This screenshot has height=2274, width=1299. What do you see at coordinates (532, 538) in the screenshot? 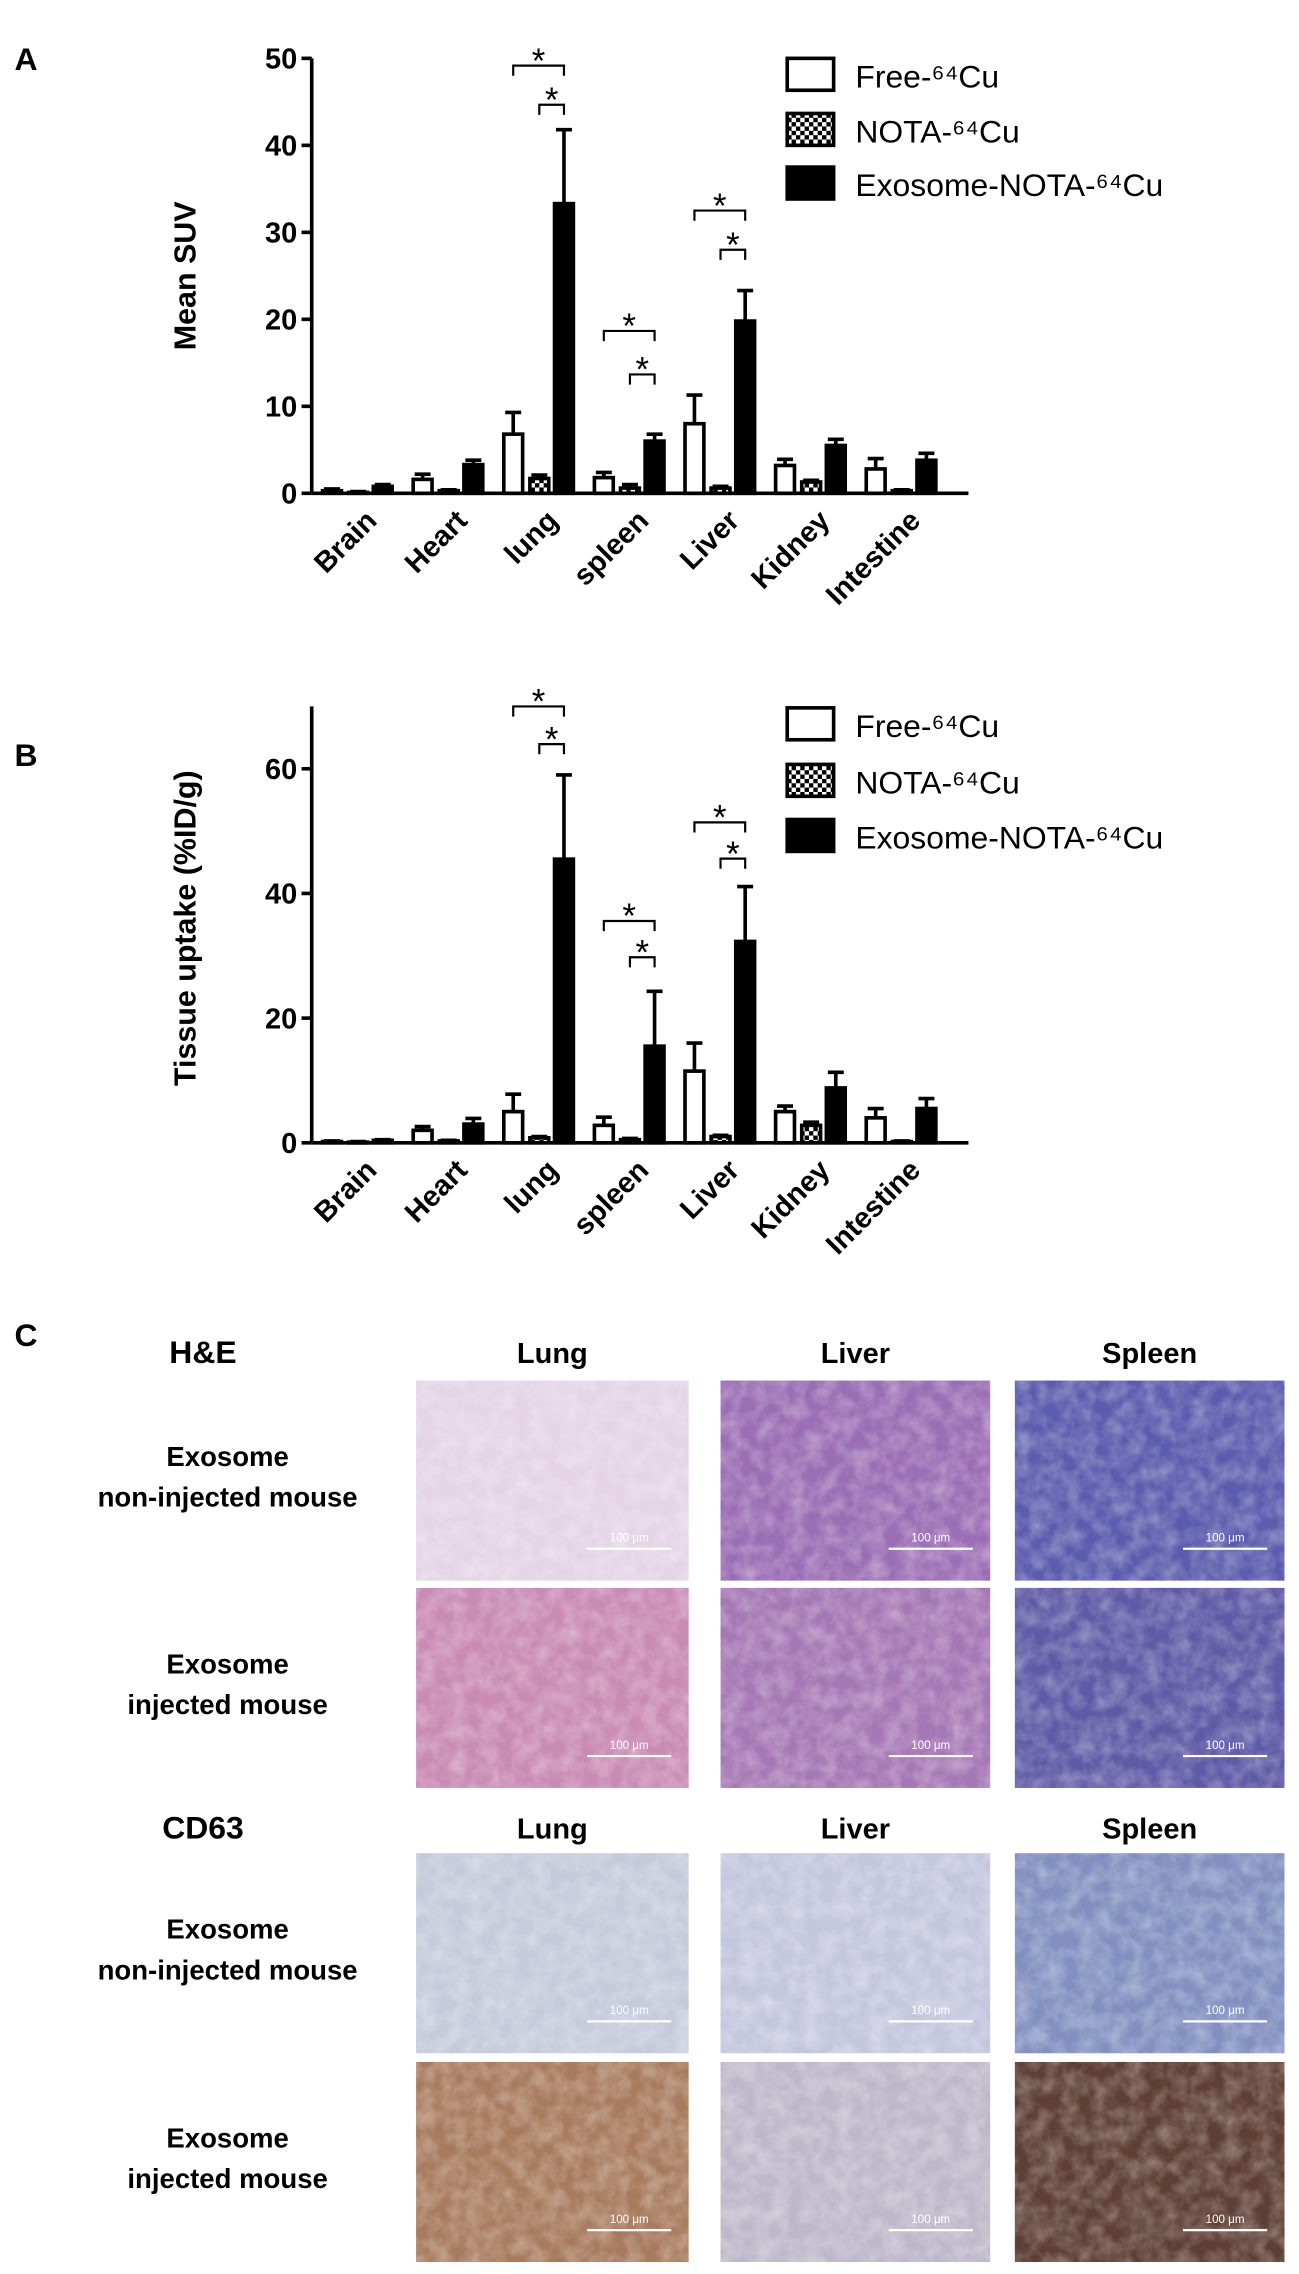
I see `x-tick-label: lung` at bounding box center [532, 538].